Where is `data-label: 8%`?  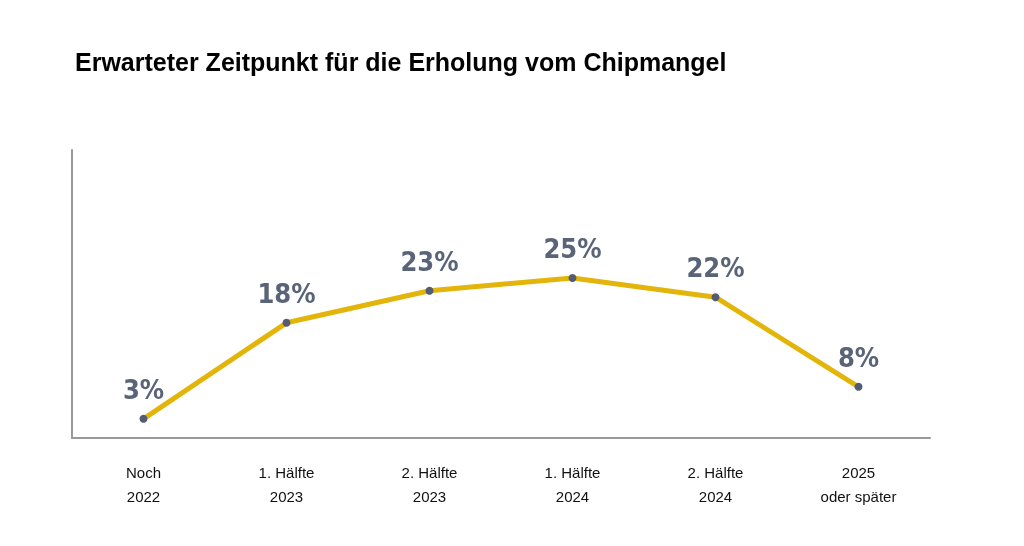 data-label: 8% is located at coordinates (858, 357).